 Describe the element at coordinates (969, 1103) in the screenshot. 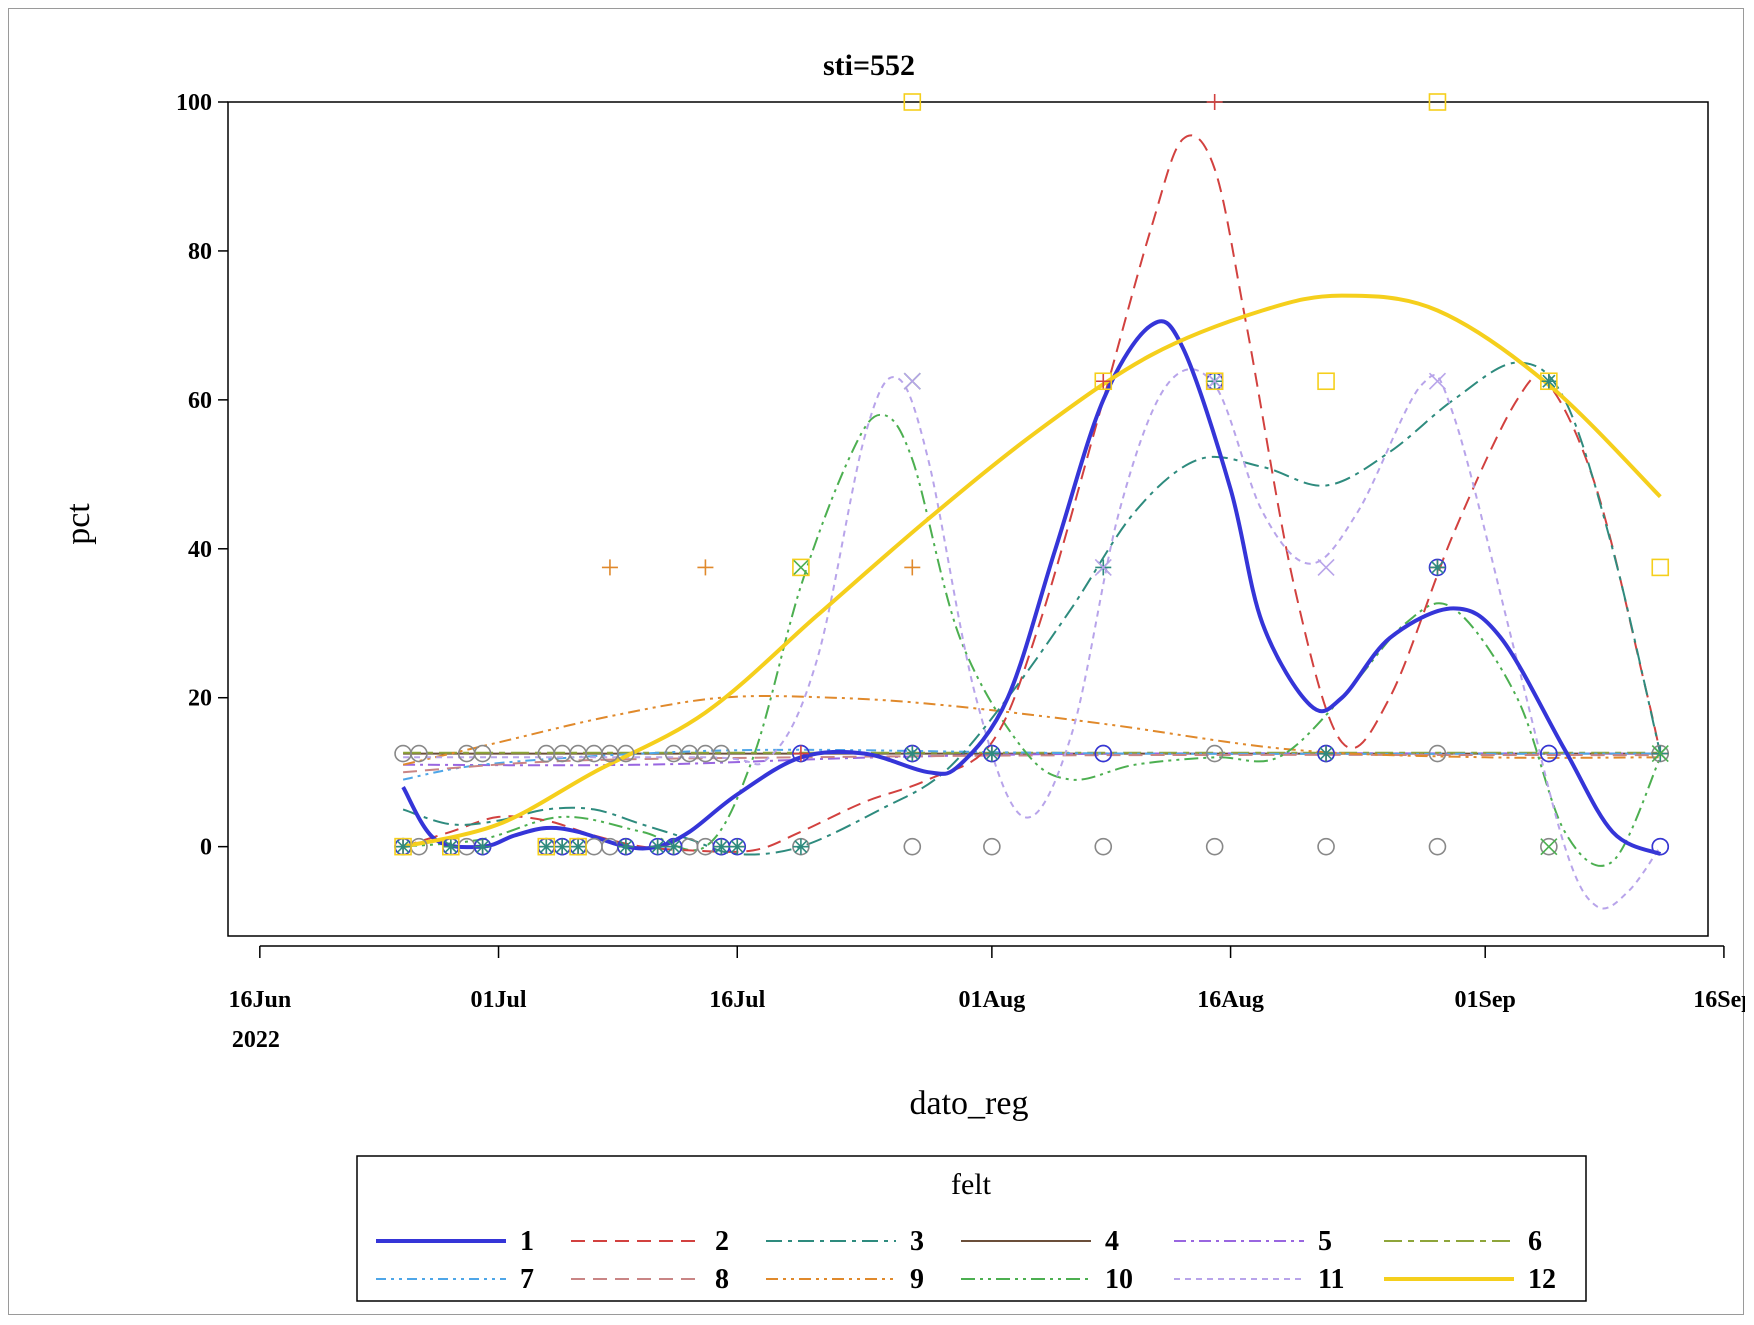

I see `x-axis-title: dato_reg` at that location.